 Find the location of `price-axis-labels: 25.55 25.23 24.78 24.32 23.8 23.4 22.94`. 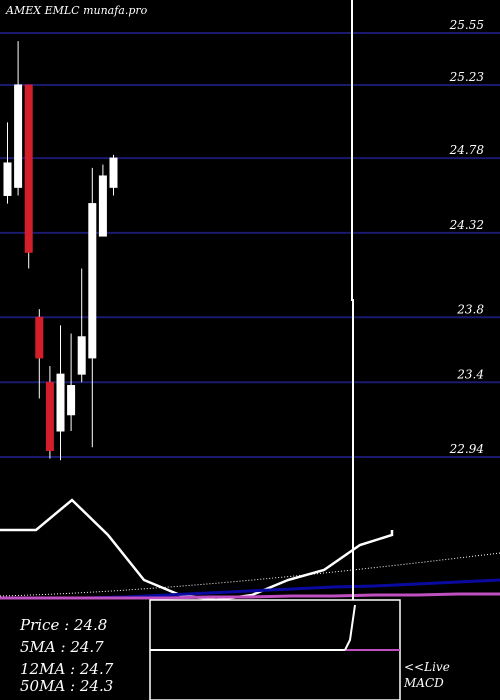

price-axis-labels: 25.55 25.23 24.78 24.32 23.8 23.4 22.94 is located at coordinates (467, 237).